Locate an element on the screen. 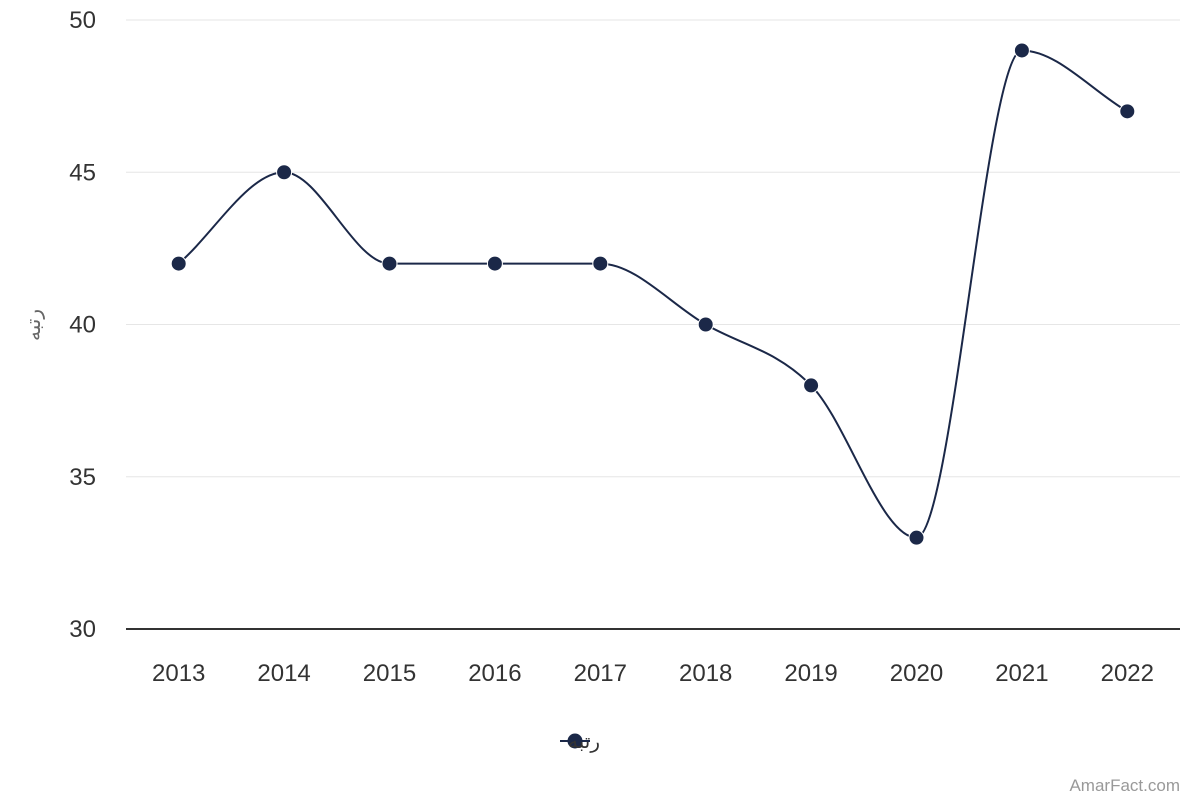  x-tick-label: 2022 is located at coordinates (1127, 673).